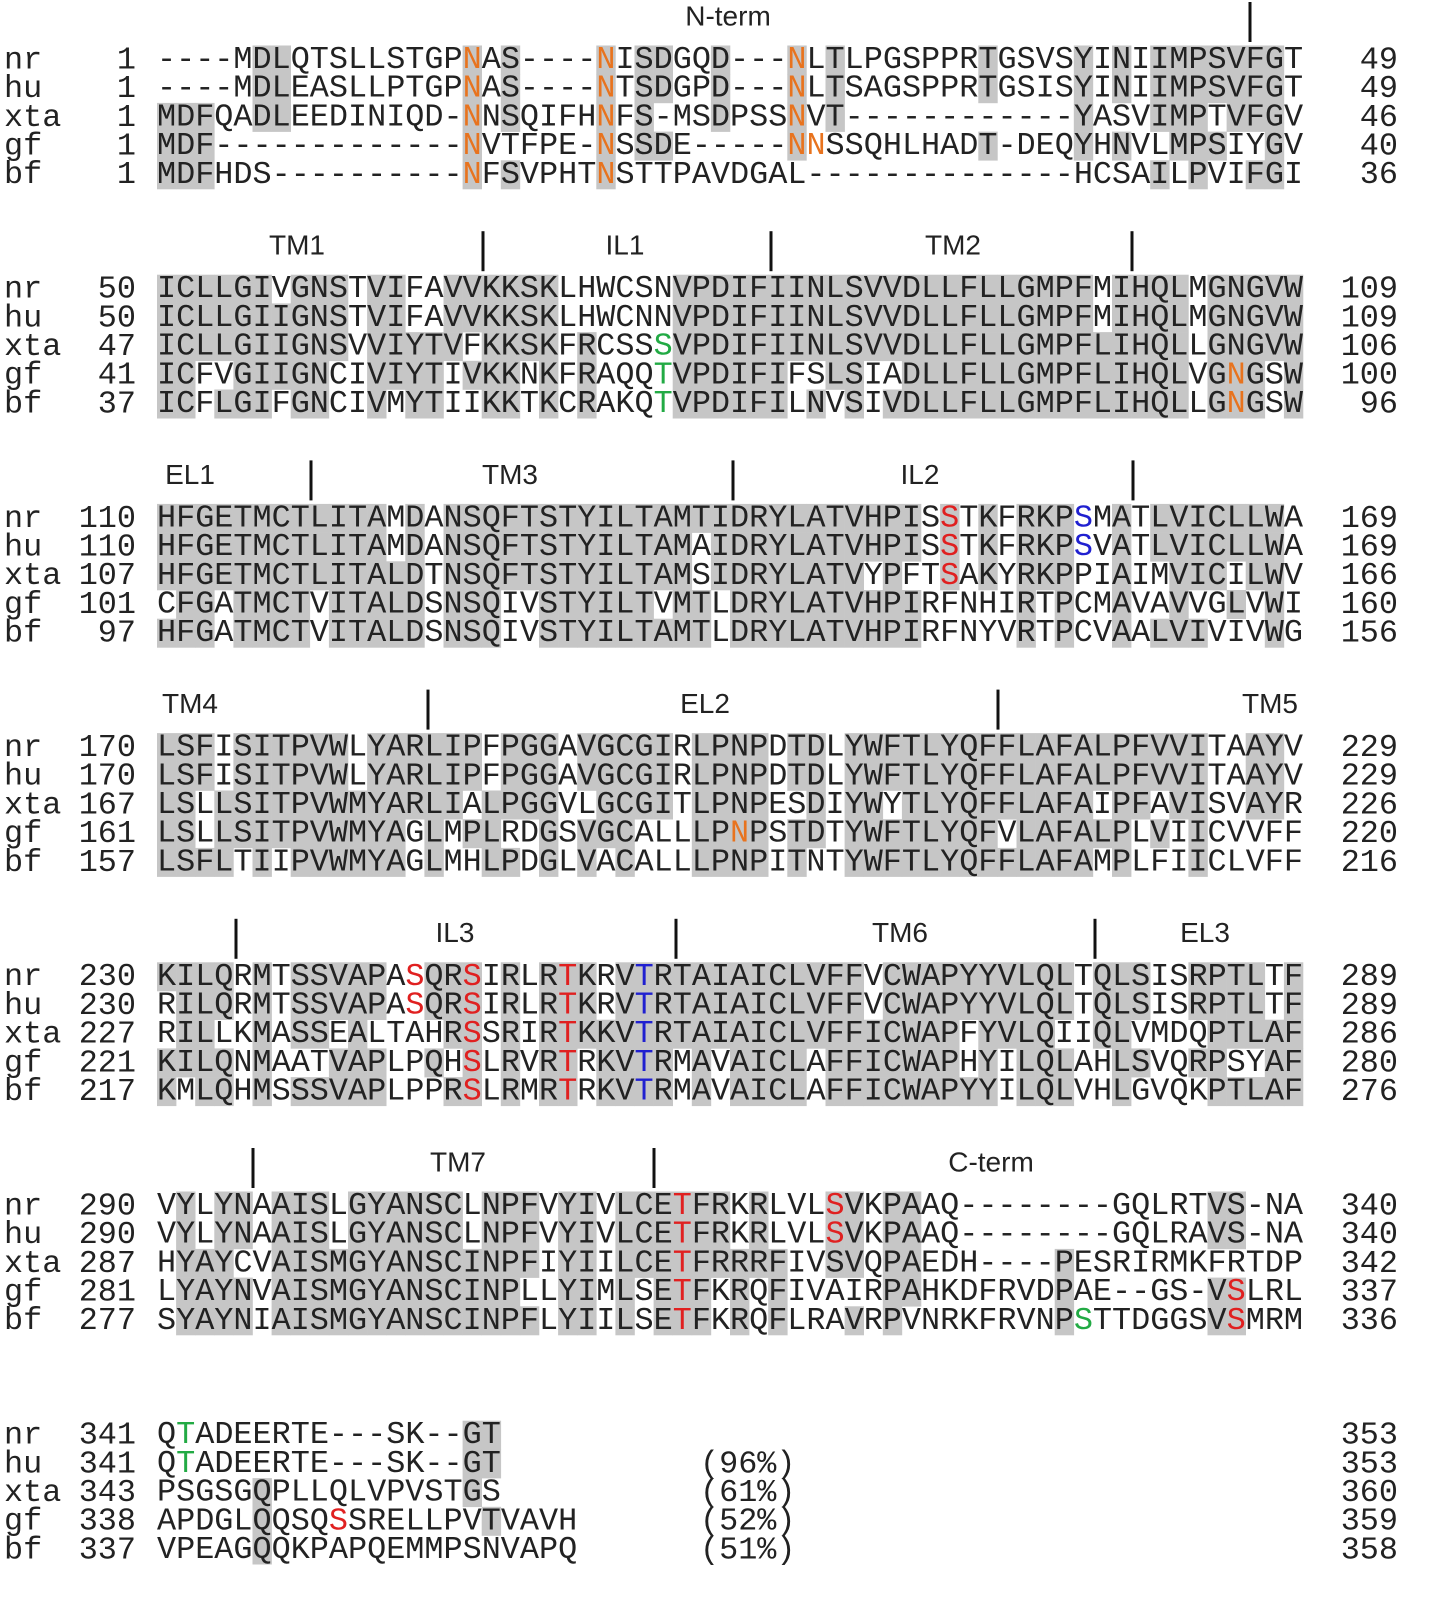 This screenshot has height=1610, width=1439. Describe the element at coordinates (1160, 1321) in the screenshot. I see `residues: TTDGGSV` at that location.